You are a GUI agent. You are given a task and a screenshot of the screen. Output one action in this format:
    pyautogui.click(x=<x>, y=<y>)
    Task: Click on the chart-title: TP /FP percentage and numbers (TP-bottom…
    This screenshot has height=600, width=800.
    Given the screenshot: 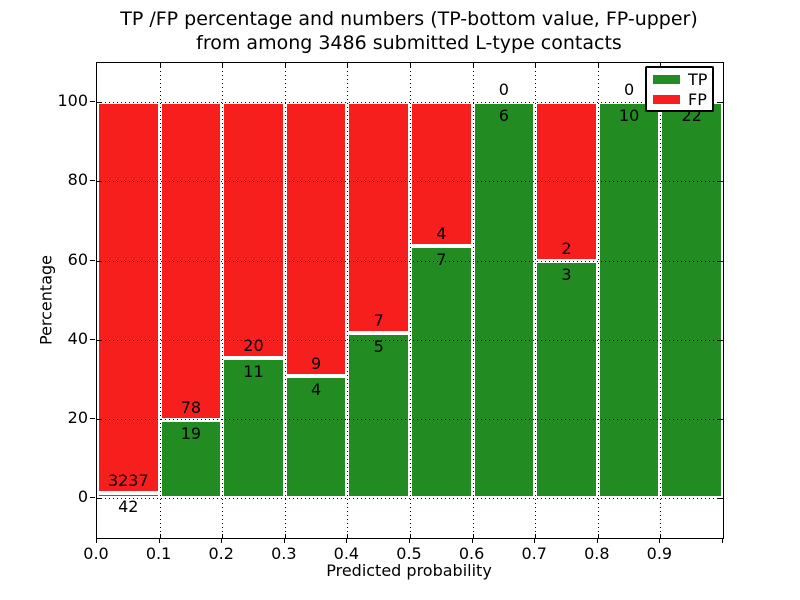 What is the action you would take?
    pyautogui.click(x=409, y=31)
    